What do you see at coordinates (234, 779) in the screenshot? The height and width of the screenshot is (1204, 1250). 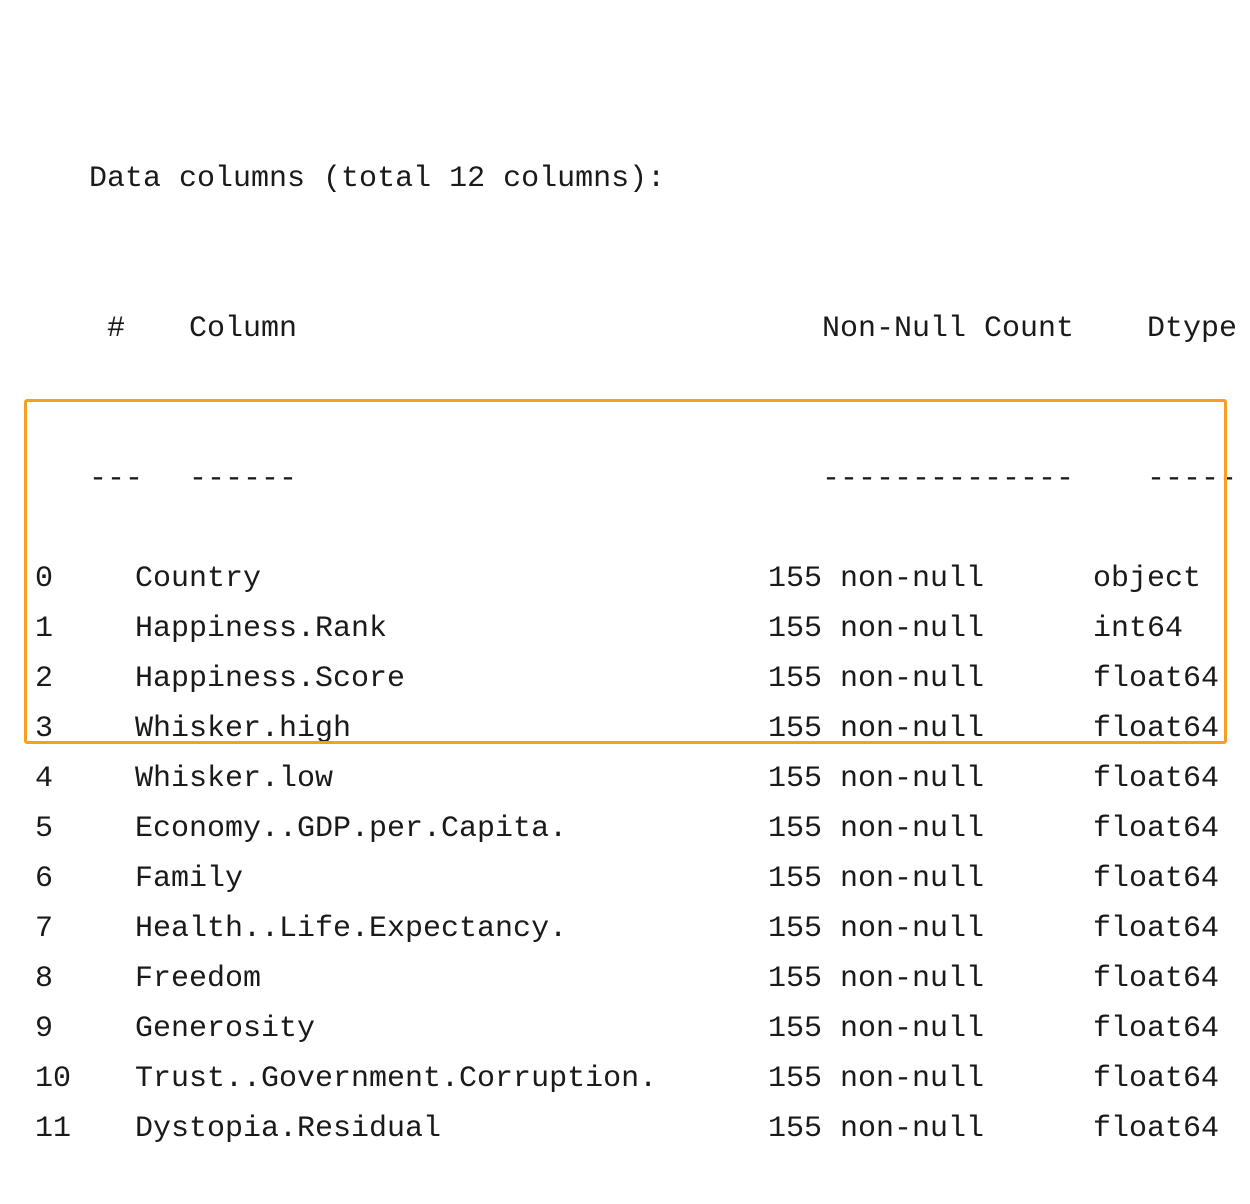 I see `row-column-name: Whisker.low` at bounding box center [234, 779].